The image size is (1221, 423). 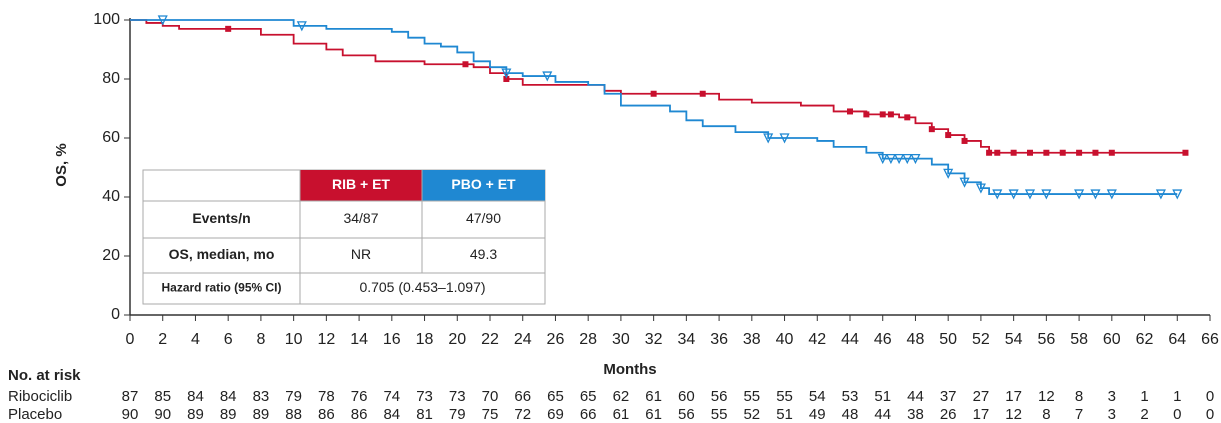 I want to click on risk-count: 56, so click(x=686, y=414).